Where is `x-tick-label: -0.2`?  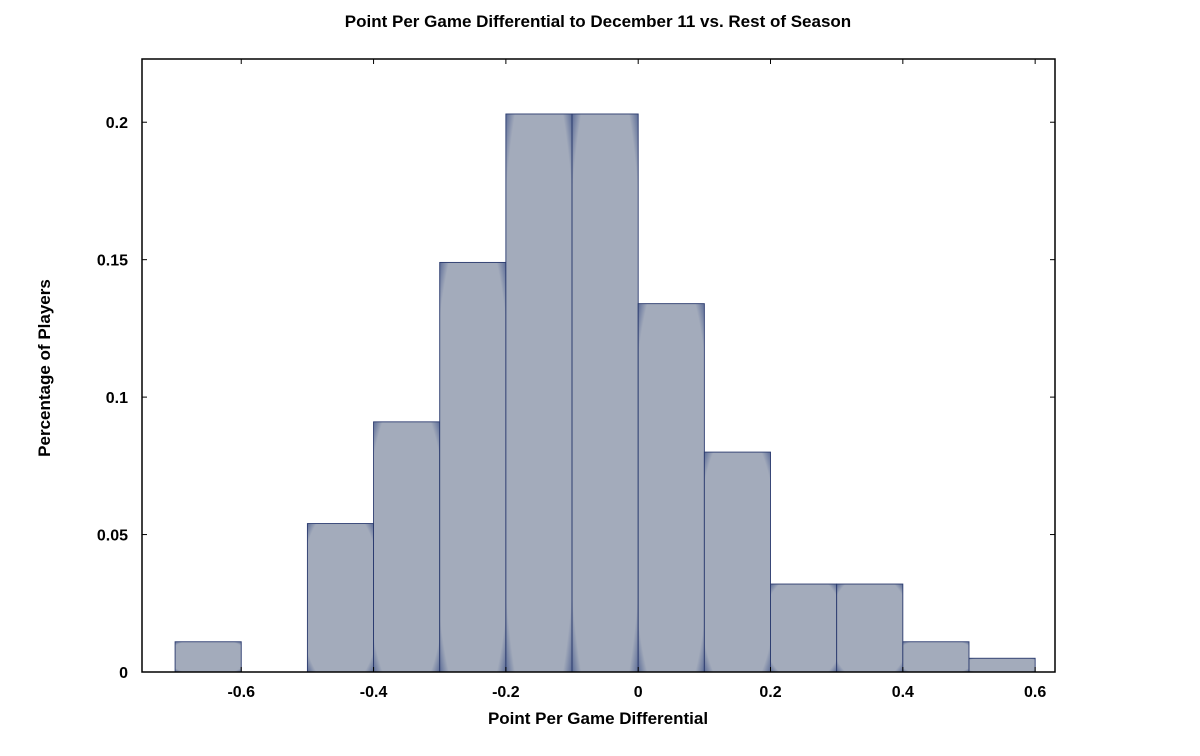
x-tick-label: -0.2 is located at coordinates (506, 692).